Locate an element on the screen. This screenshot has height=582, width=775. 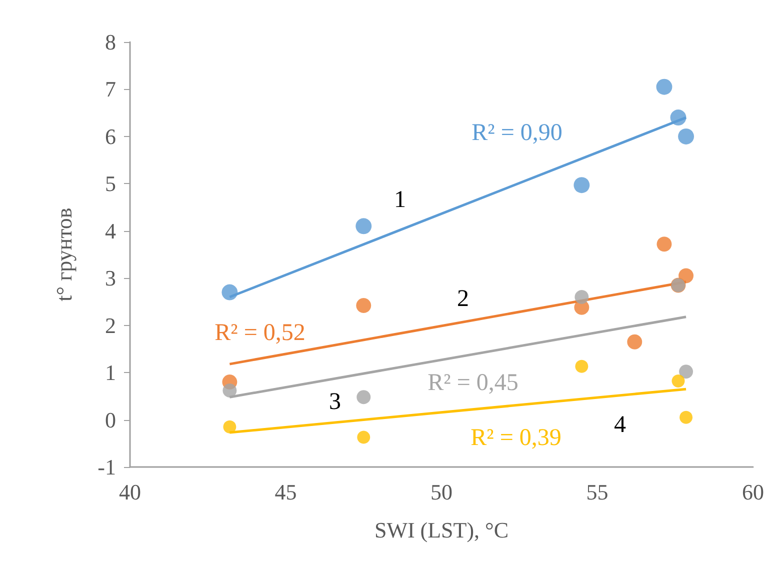
y-tick-label: 6 is located at coordinates (110, 136).